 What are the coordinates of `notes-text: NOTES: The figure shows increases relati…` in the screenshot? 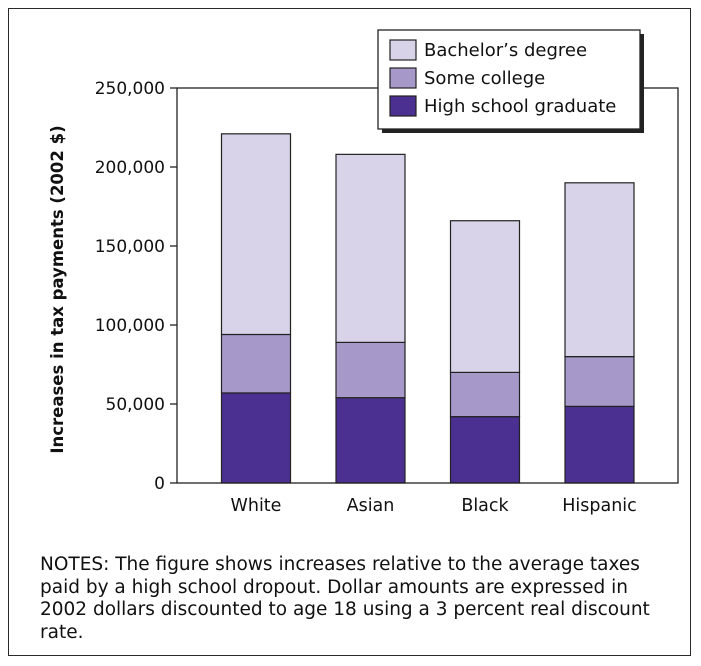 It's located at (345, 598).